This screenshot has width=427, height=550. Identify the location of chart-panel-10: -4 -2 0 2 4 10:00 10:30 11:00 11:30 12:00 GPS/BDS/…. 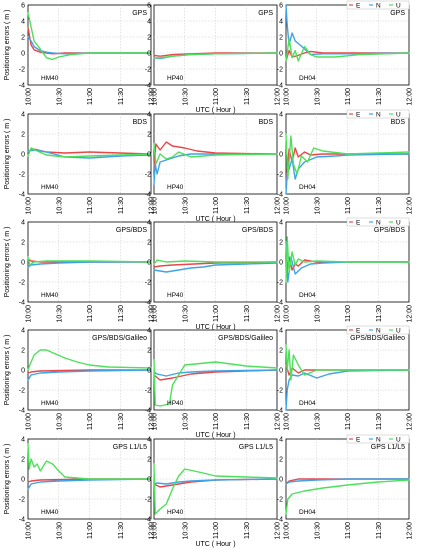
(80, 378).